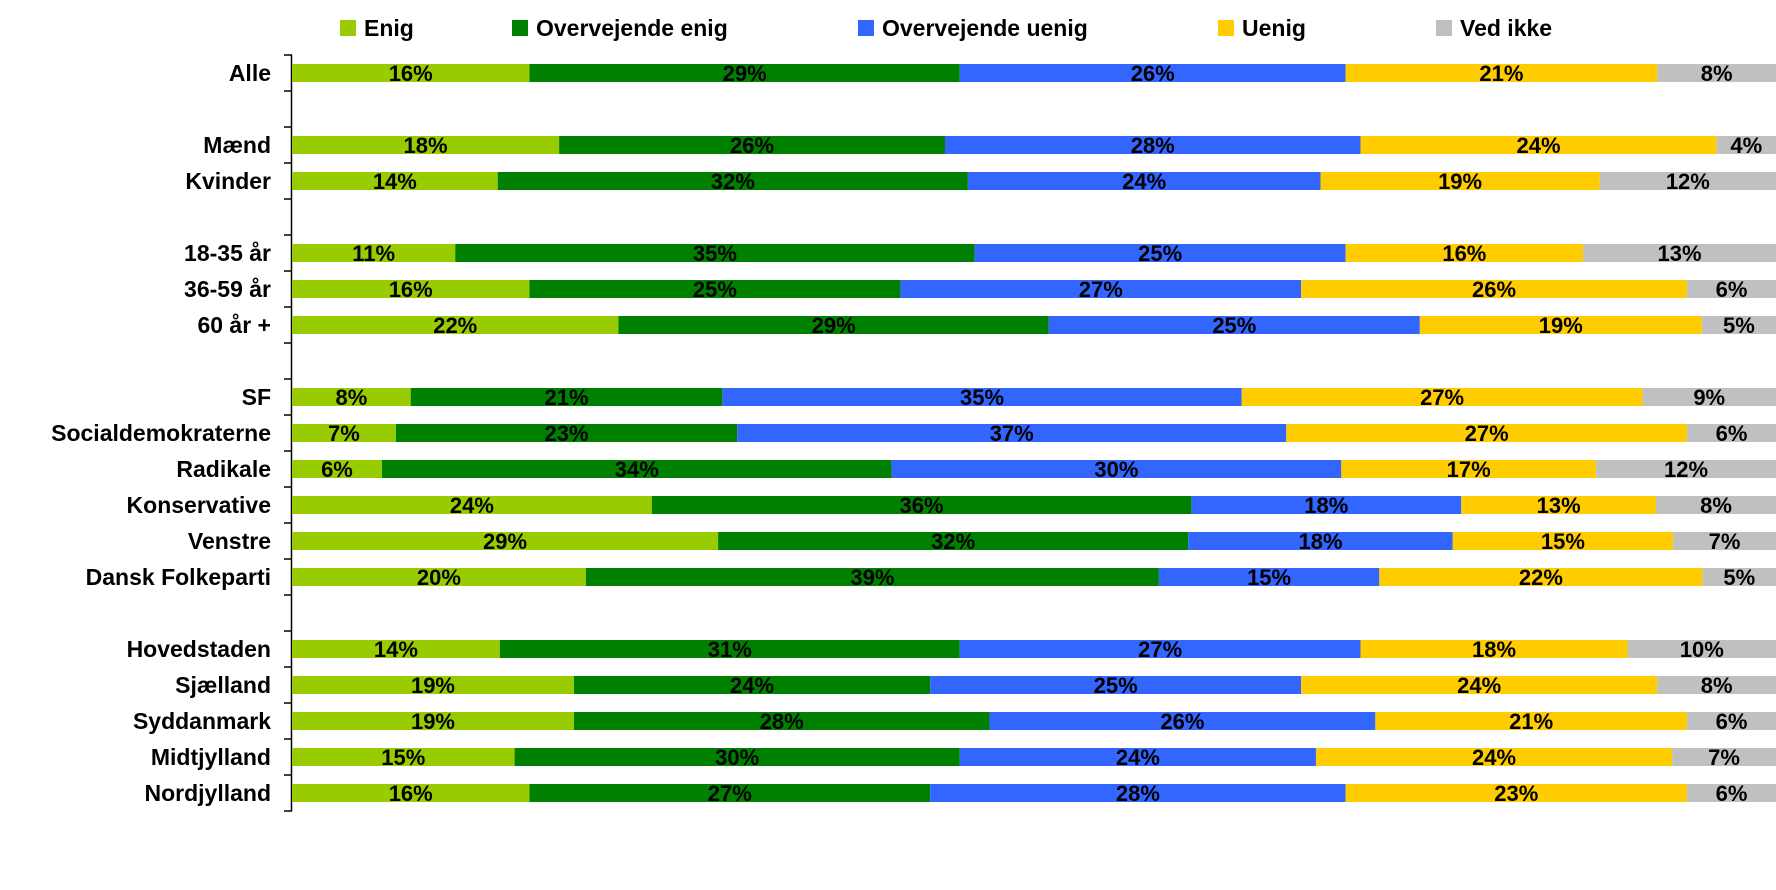 The image size is (1776, 890). Describe the element at coordinates (1563, 541) in the screenshot. I see `data-label: 15%` at that location.